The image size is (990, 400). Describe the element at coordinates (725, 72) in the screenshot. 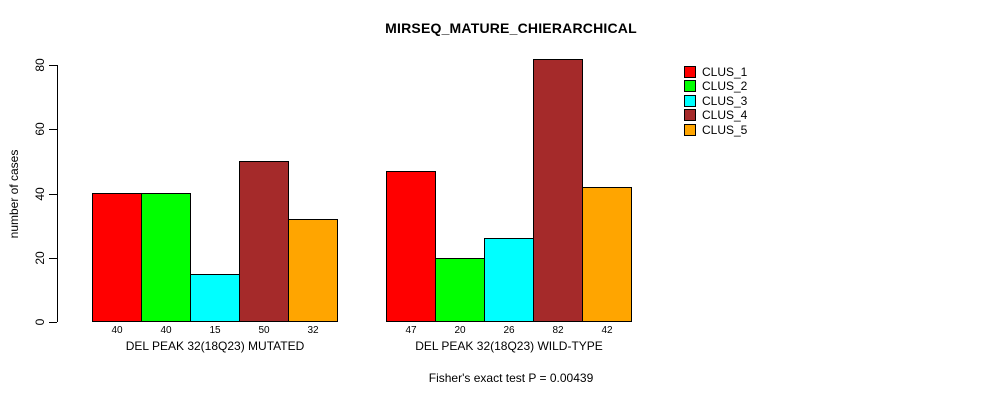

I see `legend-label-clus_1: CLUS_1` at that location.